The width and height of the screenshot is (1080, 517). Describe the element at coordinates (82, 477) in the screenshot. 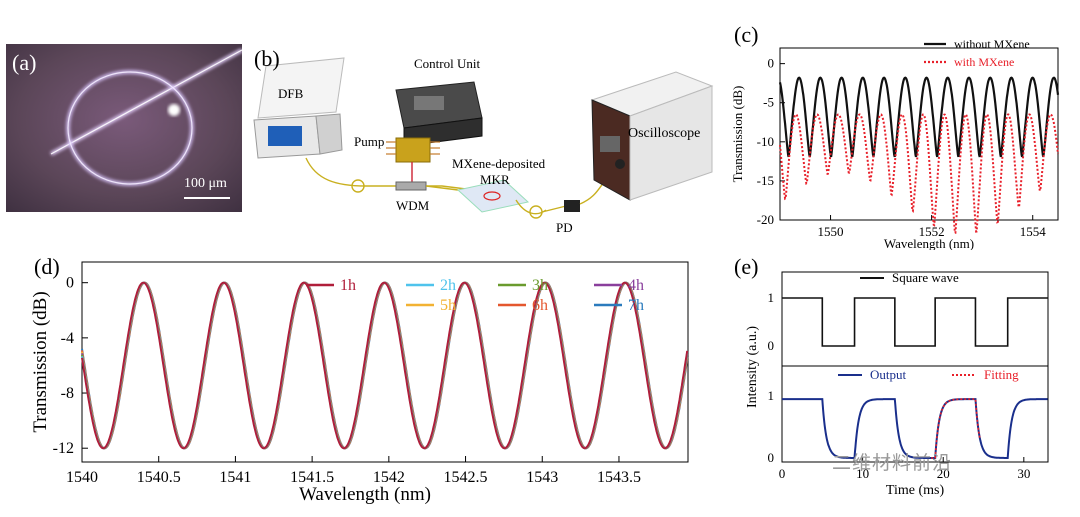

I see `x-tick-label: 1540` at that location.